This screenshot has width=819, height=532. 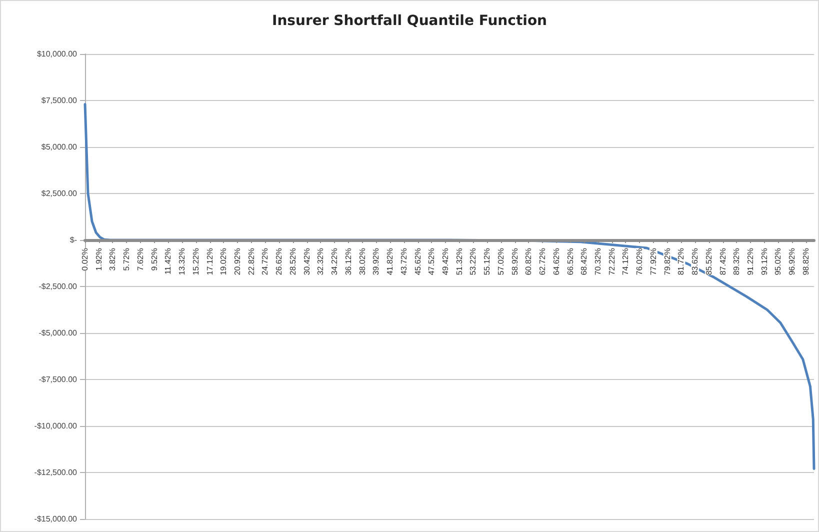 What do you see at coordinates (751, 262) in the screenshot?
I see `x-tick-label: 91.22%` at bounding box center [751, 262].